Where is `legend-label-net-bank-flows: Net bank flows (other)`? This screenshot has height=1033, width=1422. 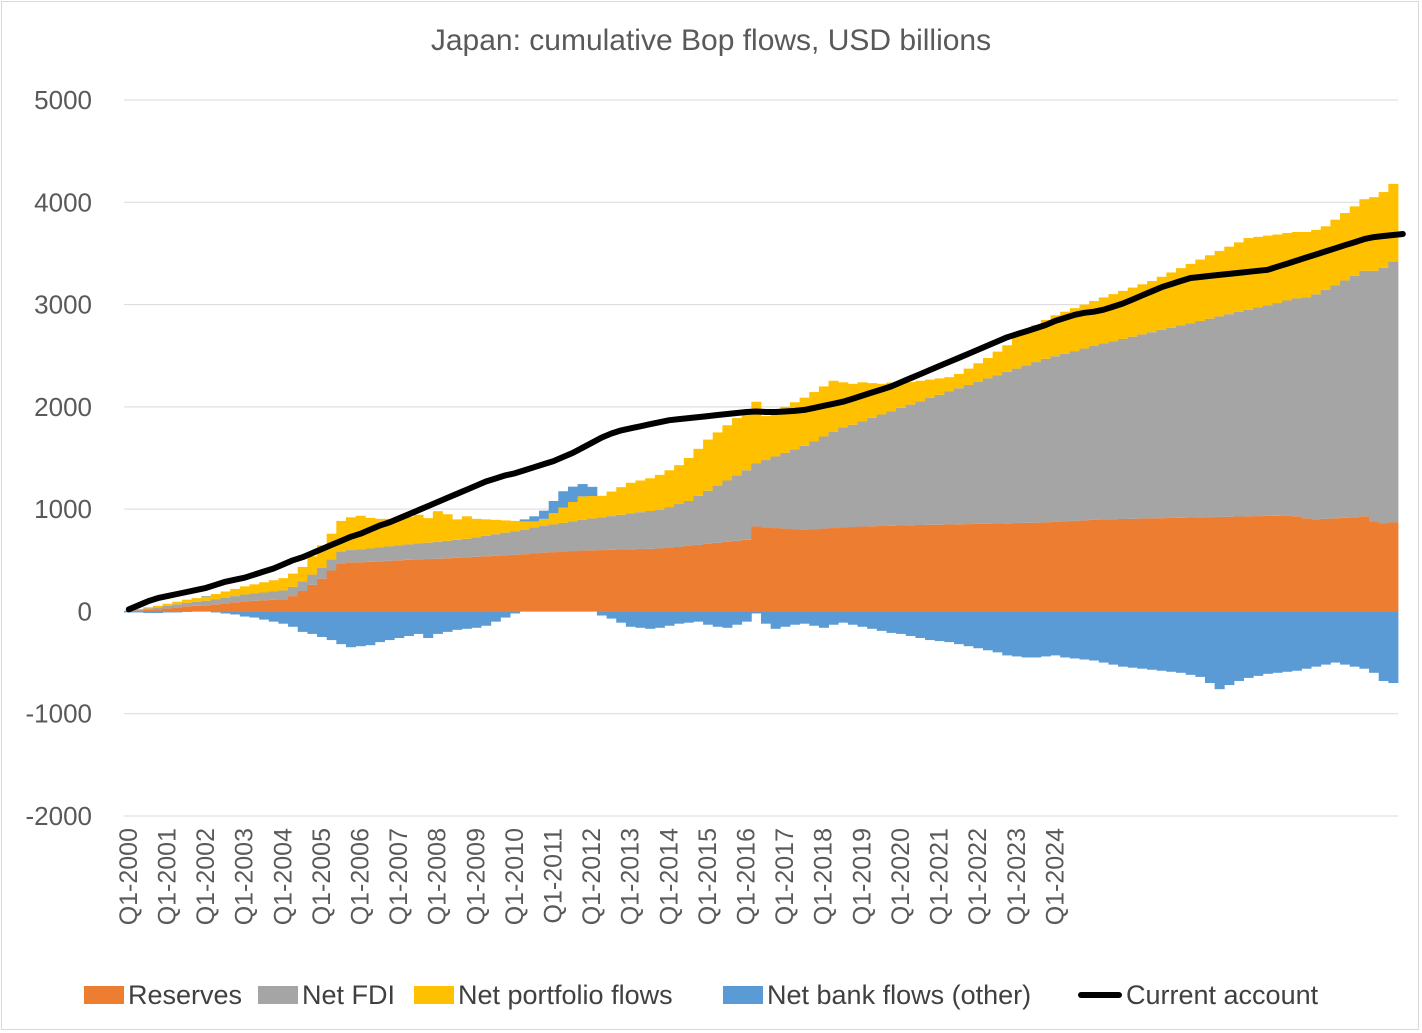
legend-label-net-bank-flows: Net bank flows (other) is located at coordinates (899, 994).